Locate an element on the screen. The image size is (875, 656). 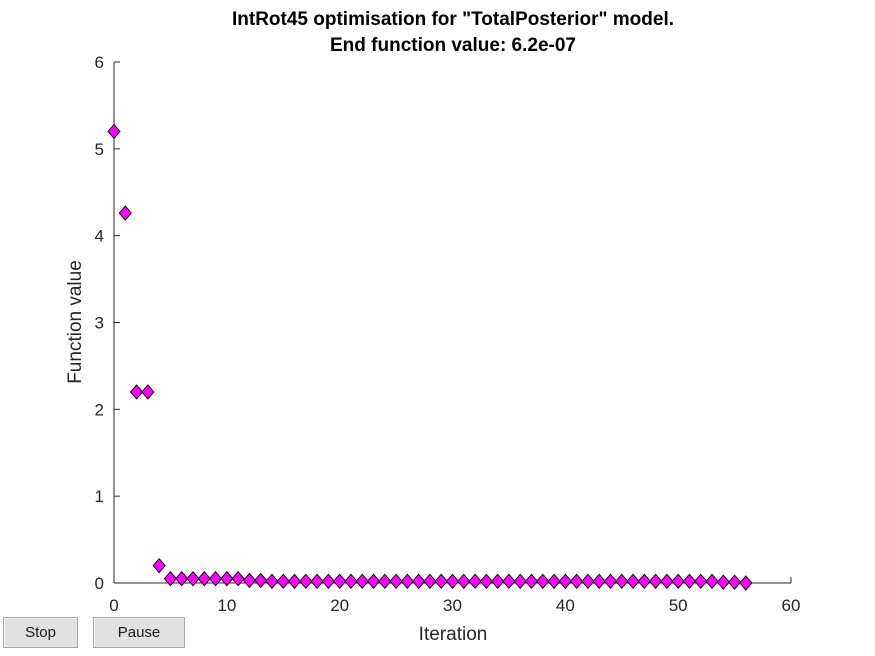
x-tick-label: 60 is located at coordinates (791, 605).